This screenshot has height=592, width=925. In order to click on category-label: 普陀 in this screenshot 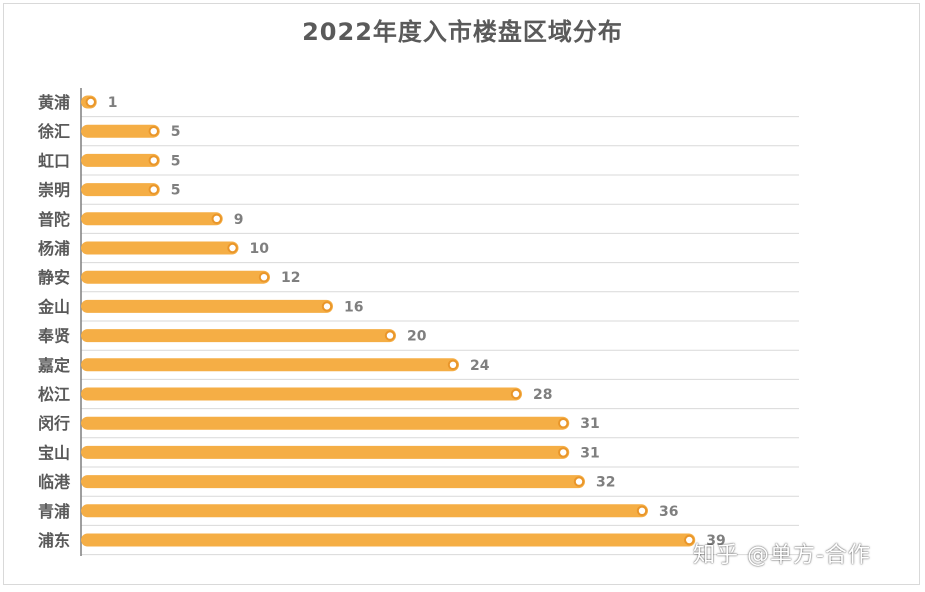, I will do `click(54, 219)`.